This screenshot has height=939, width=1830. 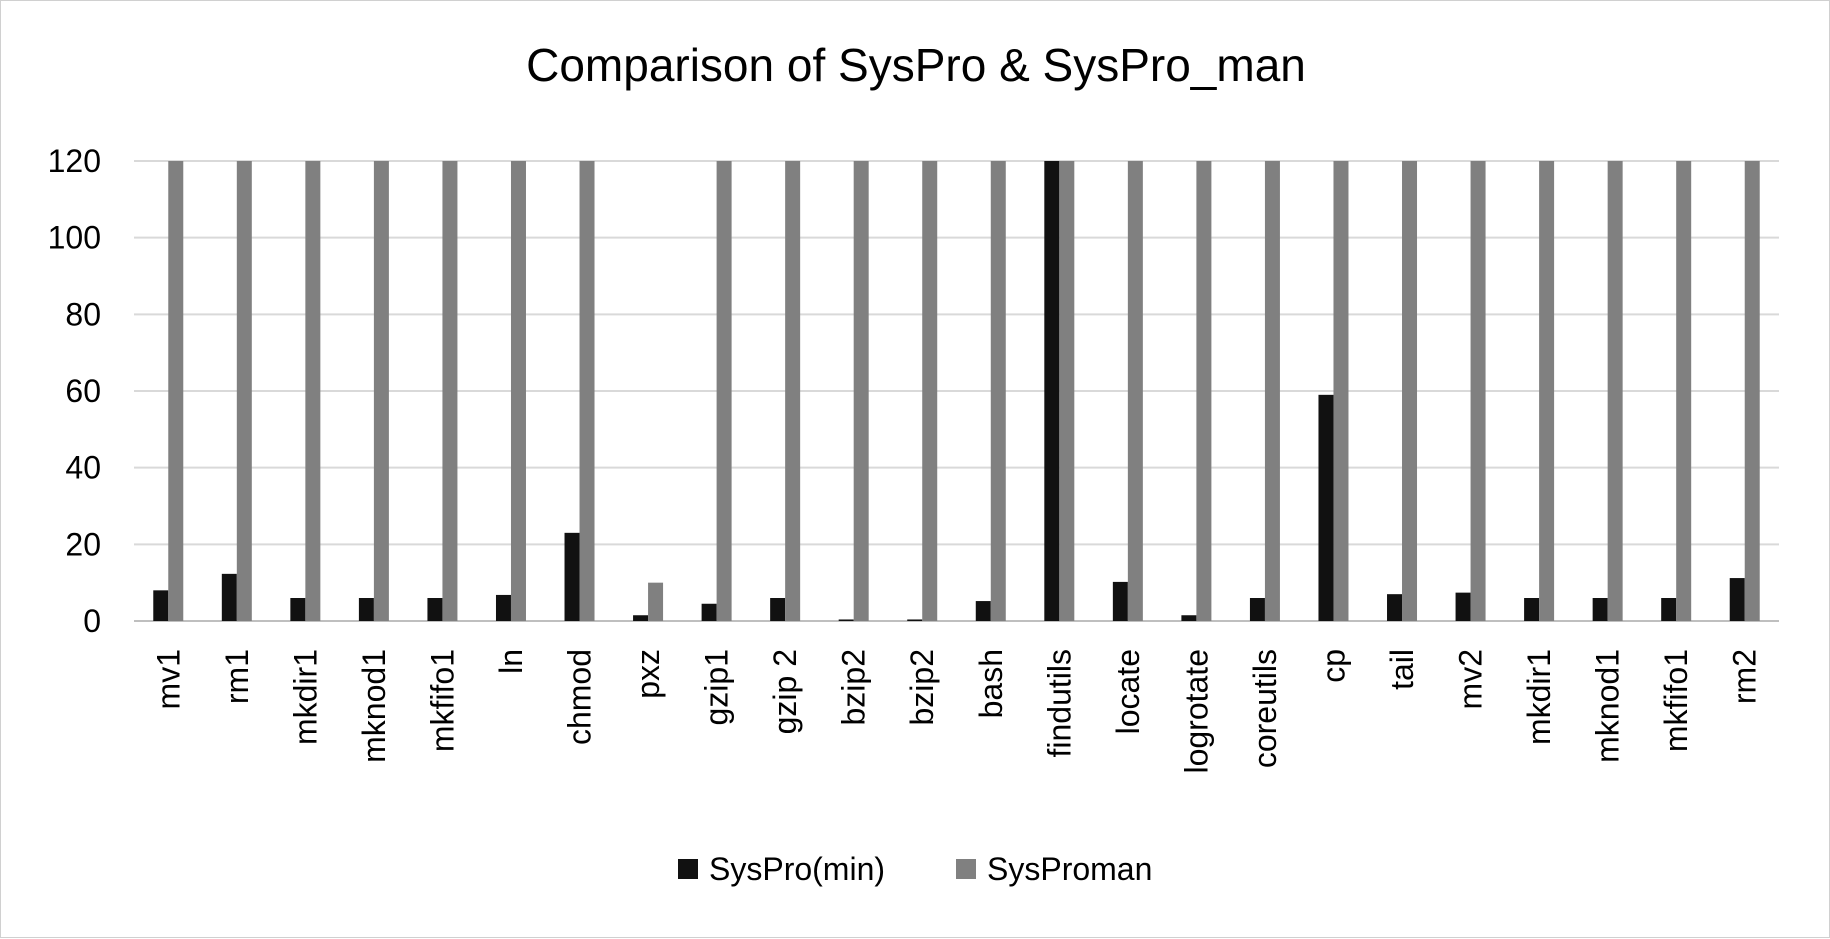 I want to click on x-tick-label: cp, so click(x=1333, y=666).